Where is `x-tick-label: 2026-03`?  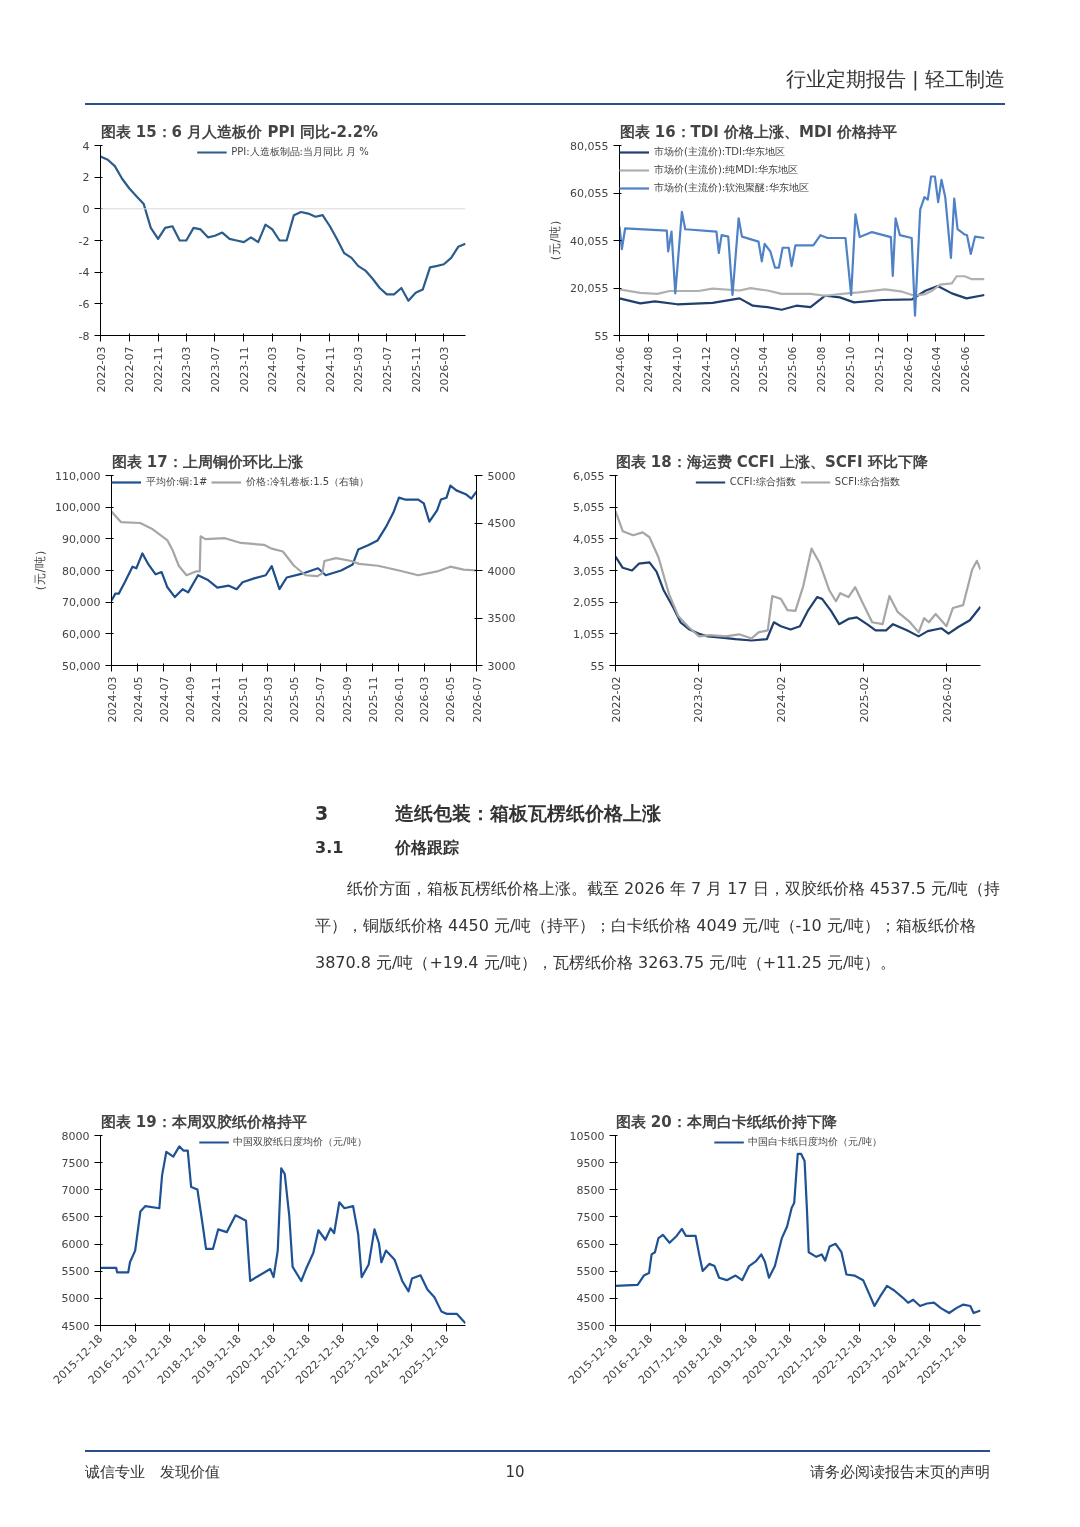 x-tick-label: 2026-03 is located at coordinates (444, 369).